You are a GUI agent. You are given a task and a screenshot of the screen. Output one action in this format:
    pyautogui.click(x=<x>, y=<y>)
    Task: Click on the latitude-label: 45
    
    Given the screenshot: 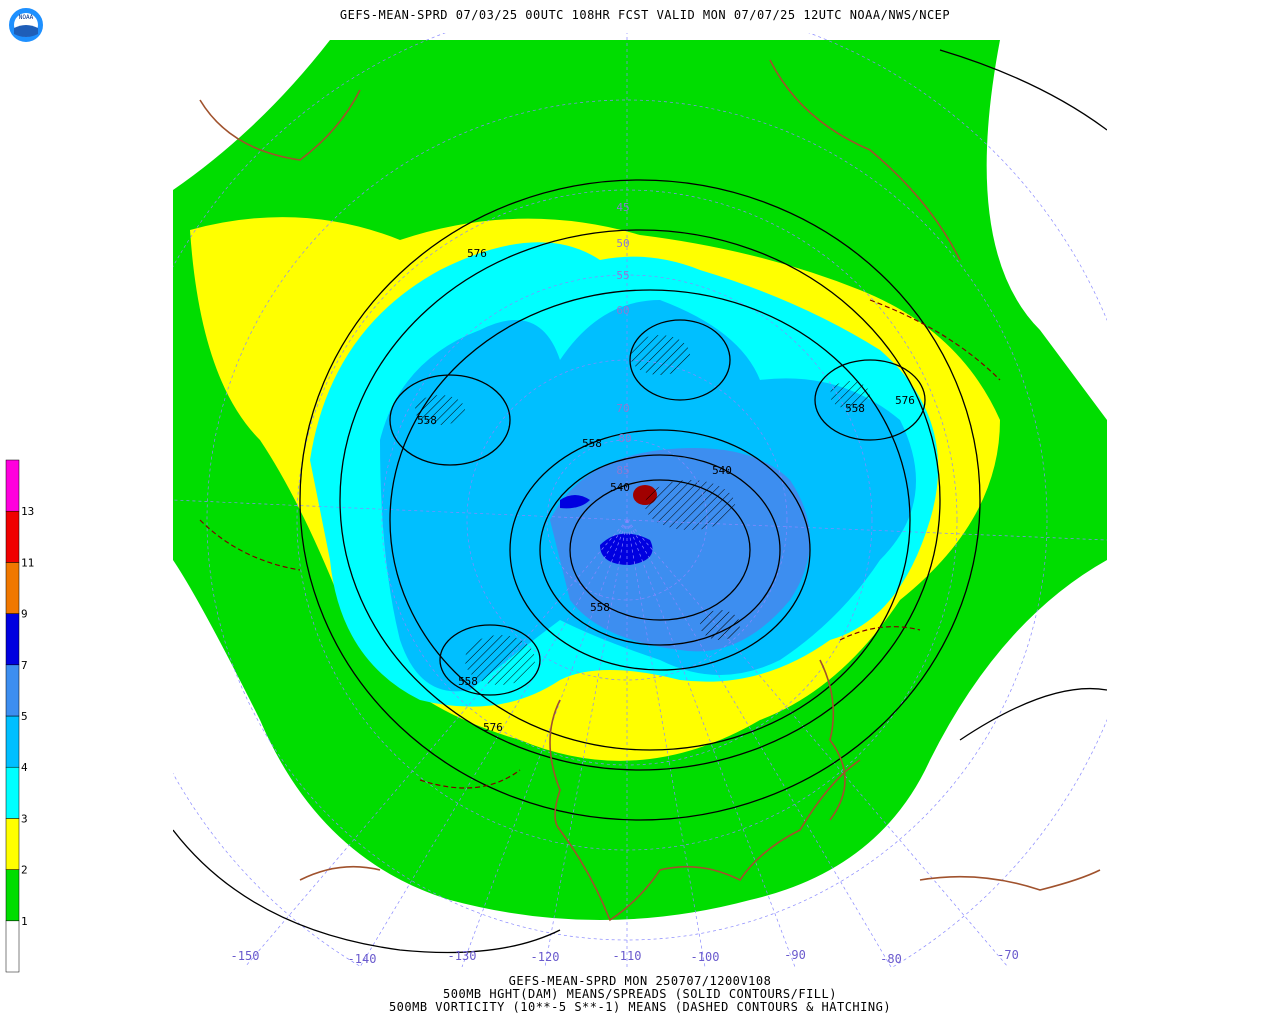 What is the action you would take?
    pyautogui.click(x=622, y=207)
    